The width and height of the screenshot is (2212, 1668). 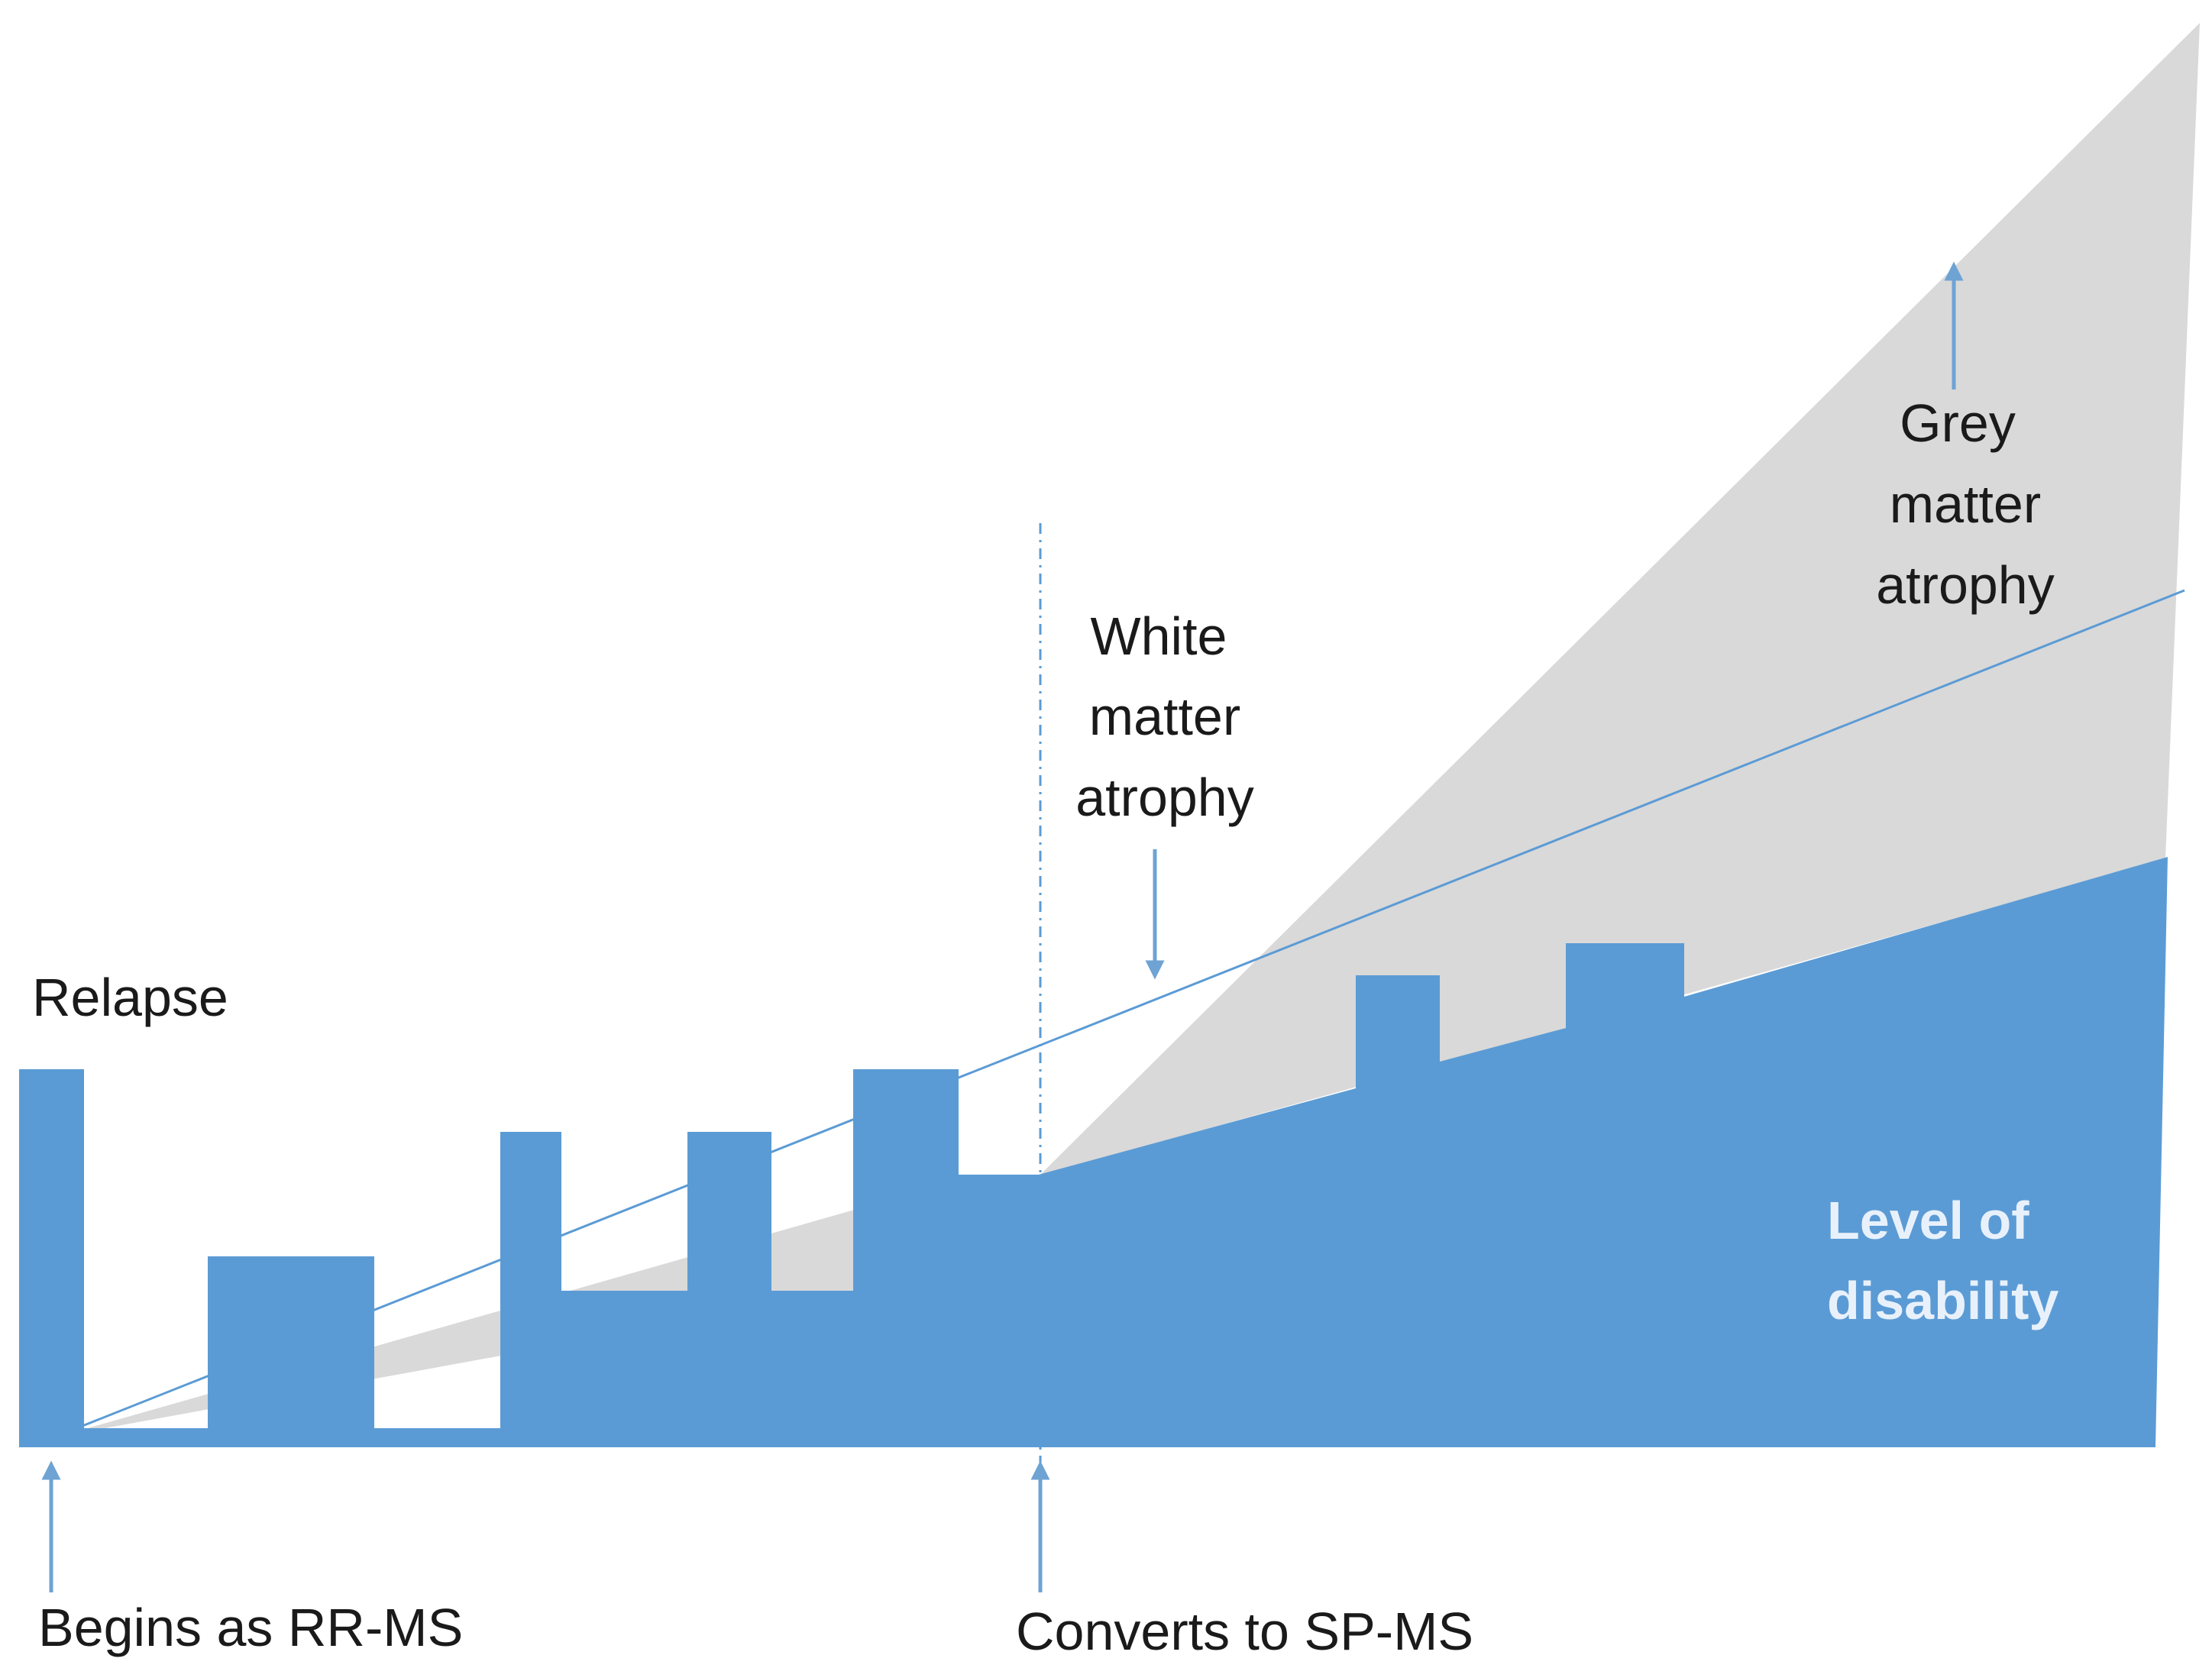 What do you see at coordinates (1244, 1631) in the screenshot?
I see `converts-spms-label: Converts to SP-MS` at bounding box center [1244, 1631].